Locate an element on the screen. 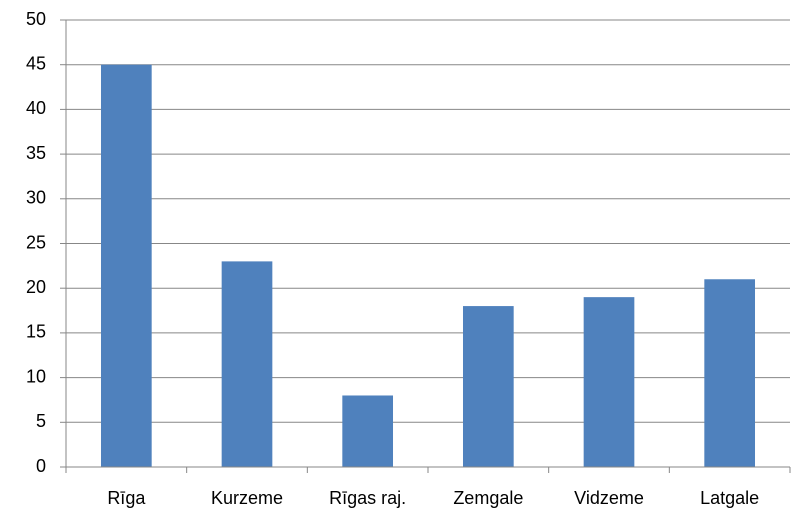 The width and height of the screenshot is (795, 519). y-tick-label: 0 is located at coordinates (41, 466).